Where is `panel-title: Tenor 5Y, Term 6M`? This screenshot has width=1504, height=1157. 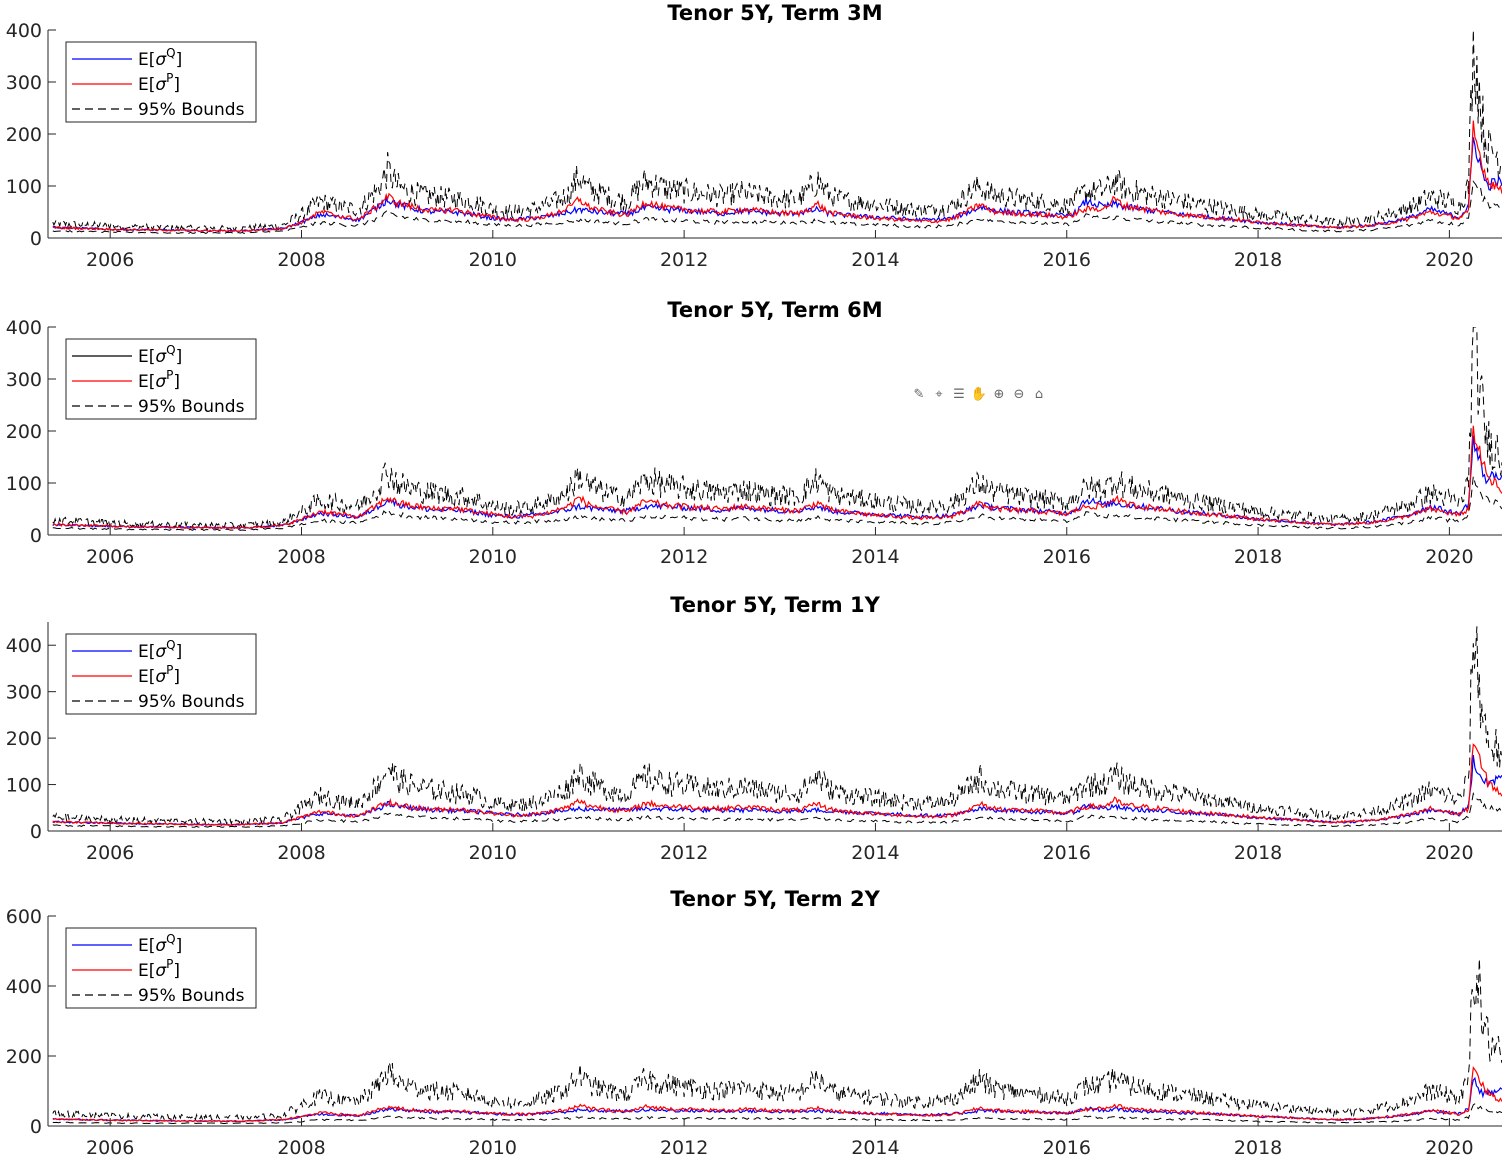 panel-title: Tenor 5Y, Term 6M is located at coordinates (774, 310).